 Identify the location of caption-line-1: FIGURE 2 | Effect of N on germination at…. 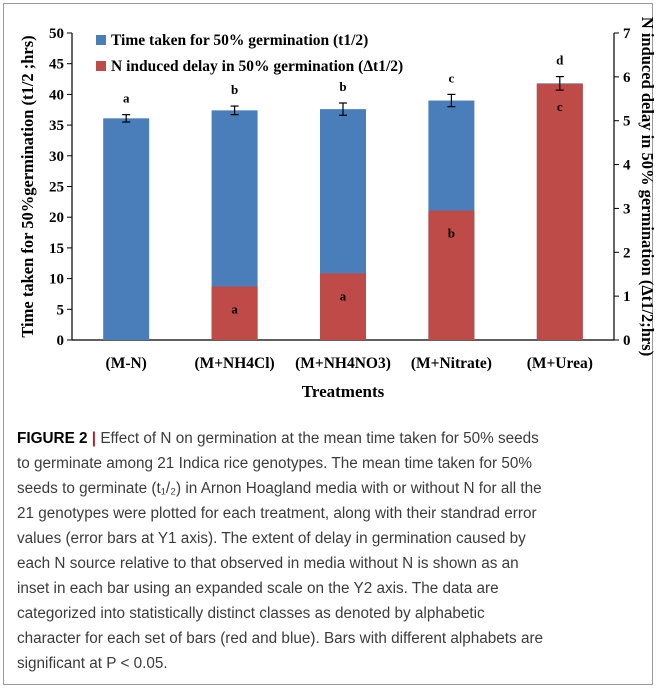
(328, 438).